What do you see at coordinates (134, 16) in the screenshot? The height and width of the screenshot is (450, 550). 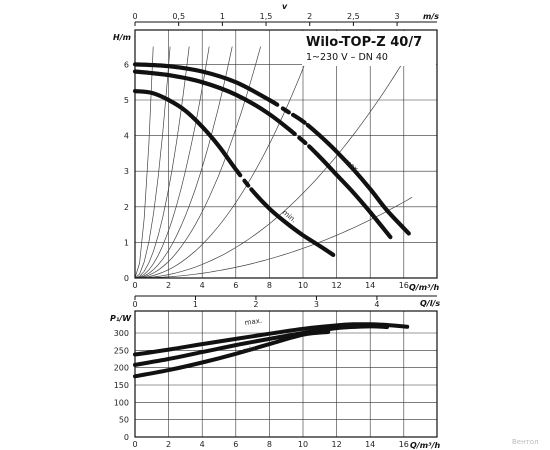 I see `velocity-tick-label: 0` at bounding box center [134, 16].